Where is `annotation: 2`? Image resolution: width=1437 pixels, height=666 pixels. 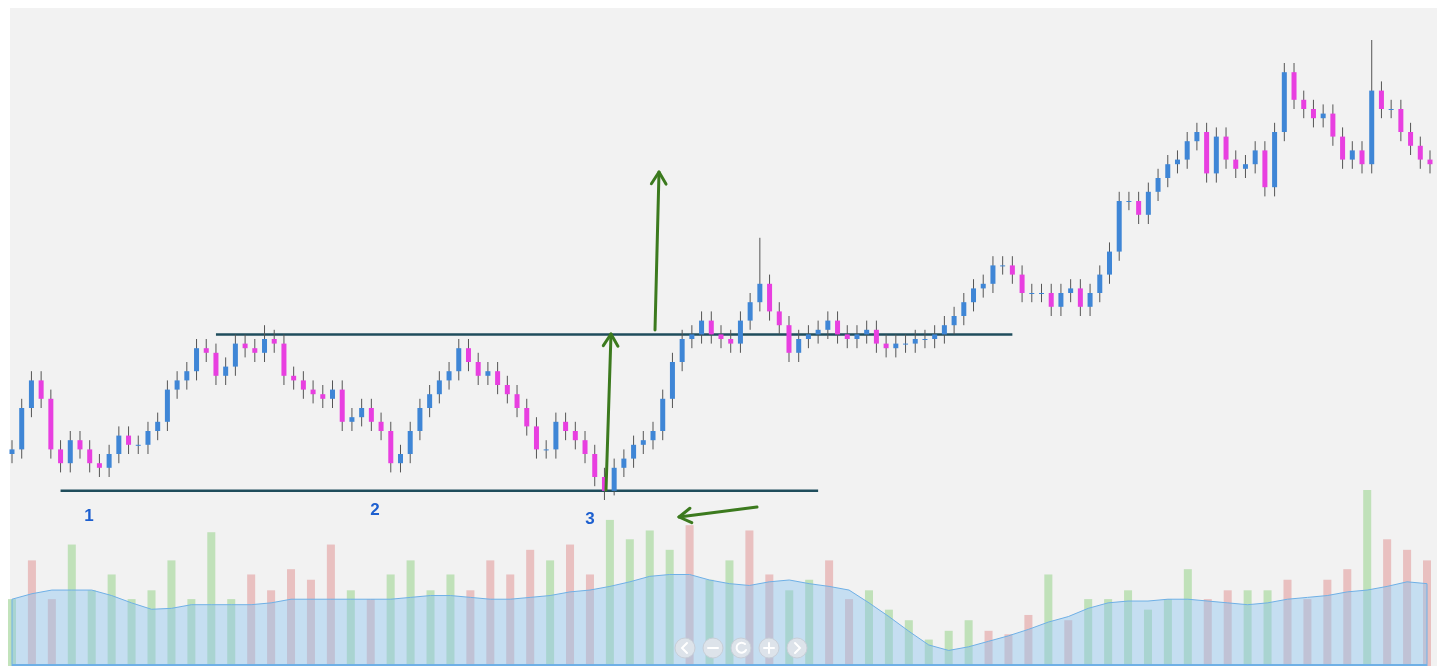 annotation: 2 is located at coordinates (375, 509).